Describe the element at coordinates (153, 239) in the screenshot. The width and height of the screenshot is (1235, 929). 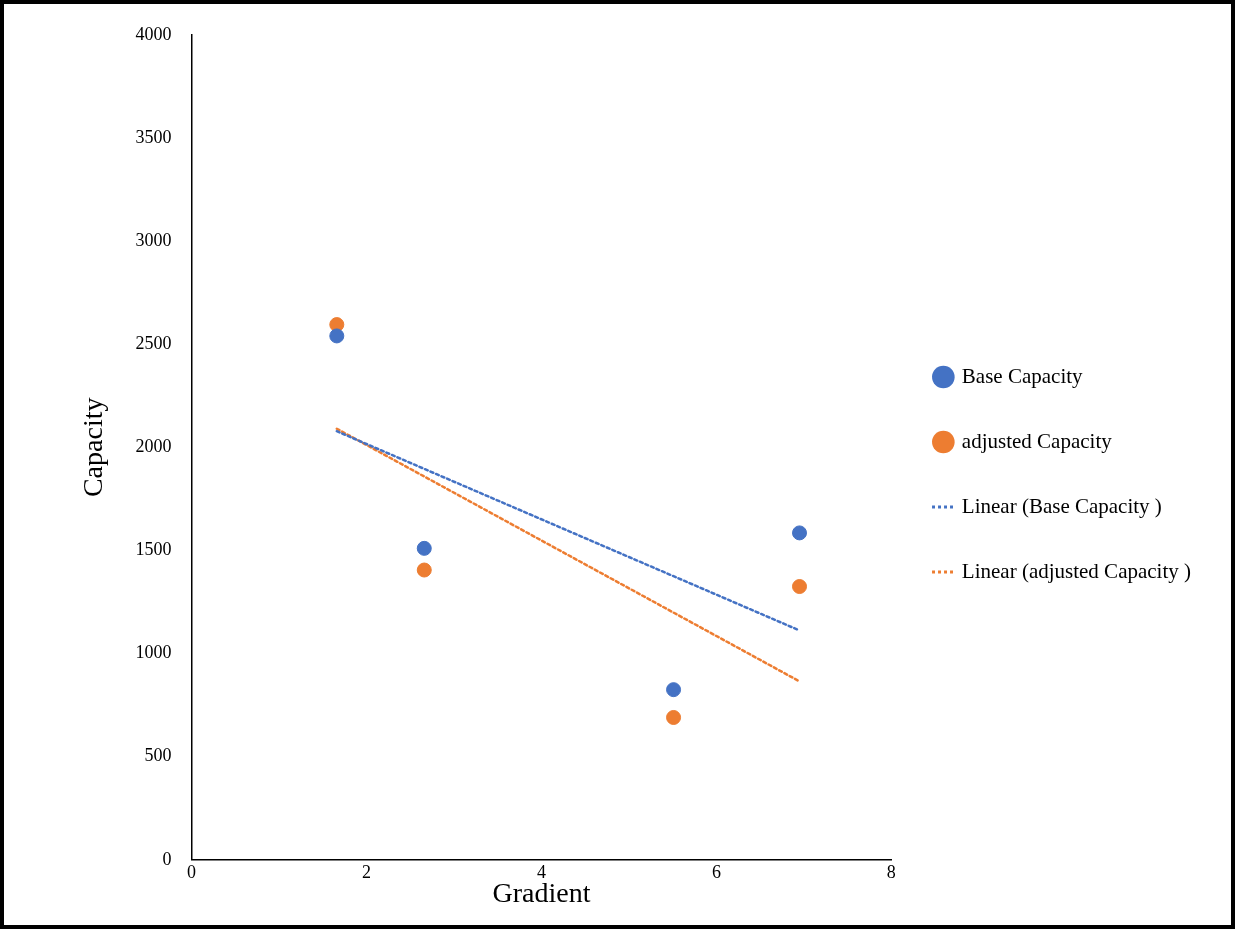
I see `y-tick-label: 3000` at that location.